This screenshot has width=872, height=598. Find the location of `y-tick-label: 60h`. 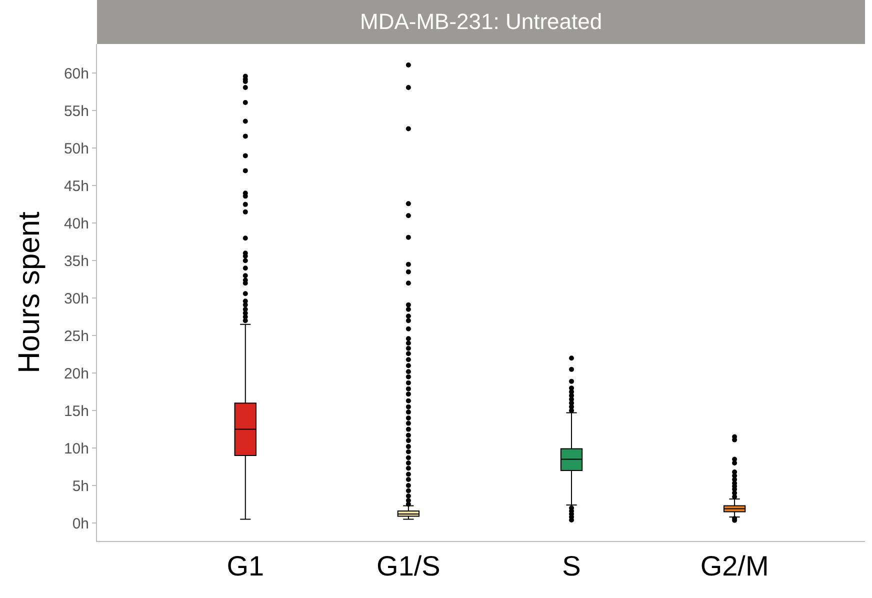

y-tick-label: 60h is located at coordinates (76, 73).